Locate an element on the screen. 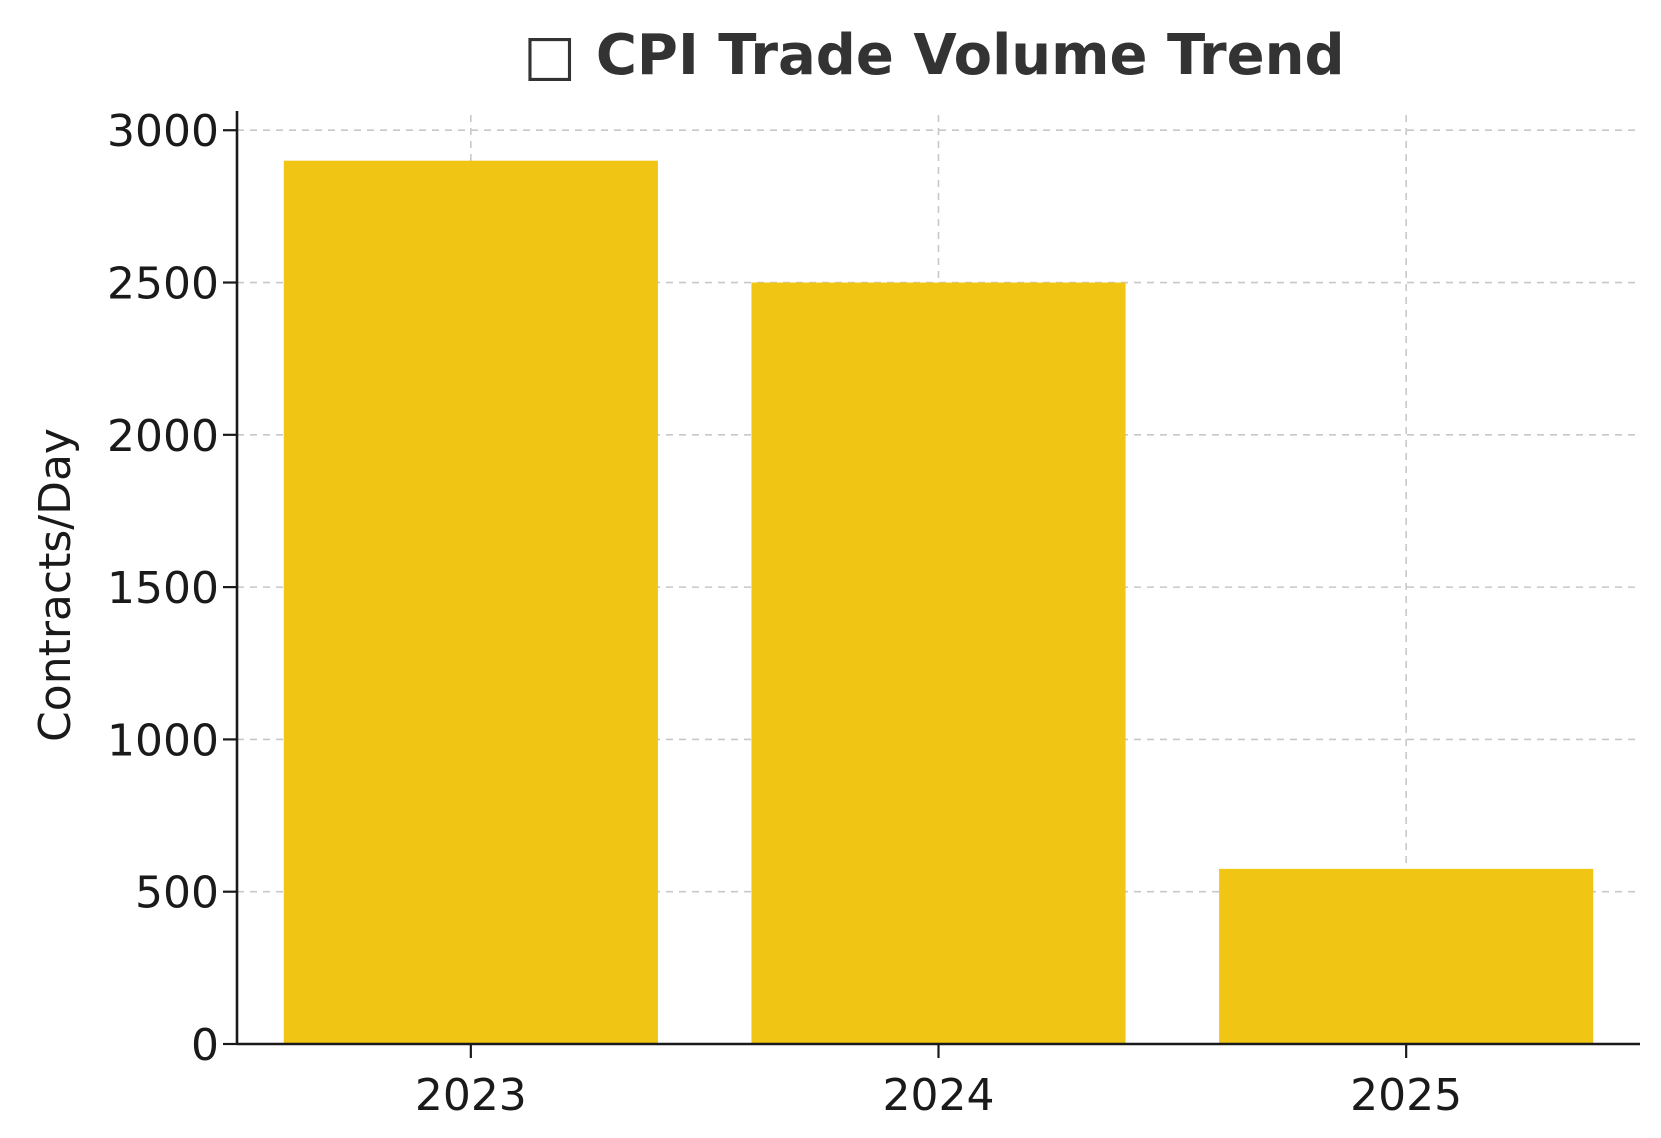 The height and width of the screenshot is (1138, 1661). y-tick-label: 0 is located at coordinates (205, 1045).